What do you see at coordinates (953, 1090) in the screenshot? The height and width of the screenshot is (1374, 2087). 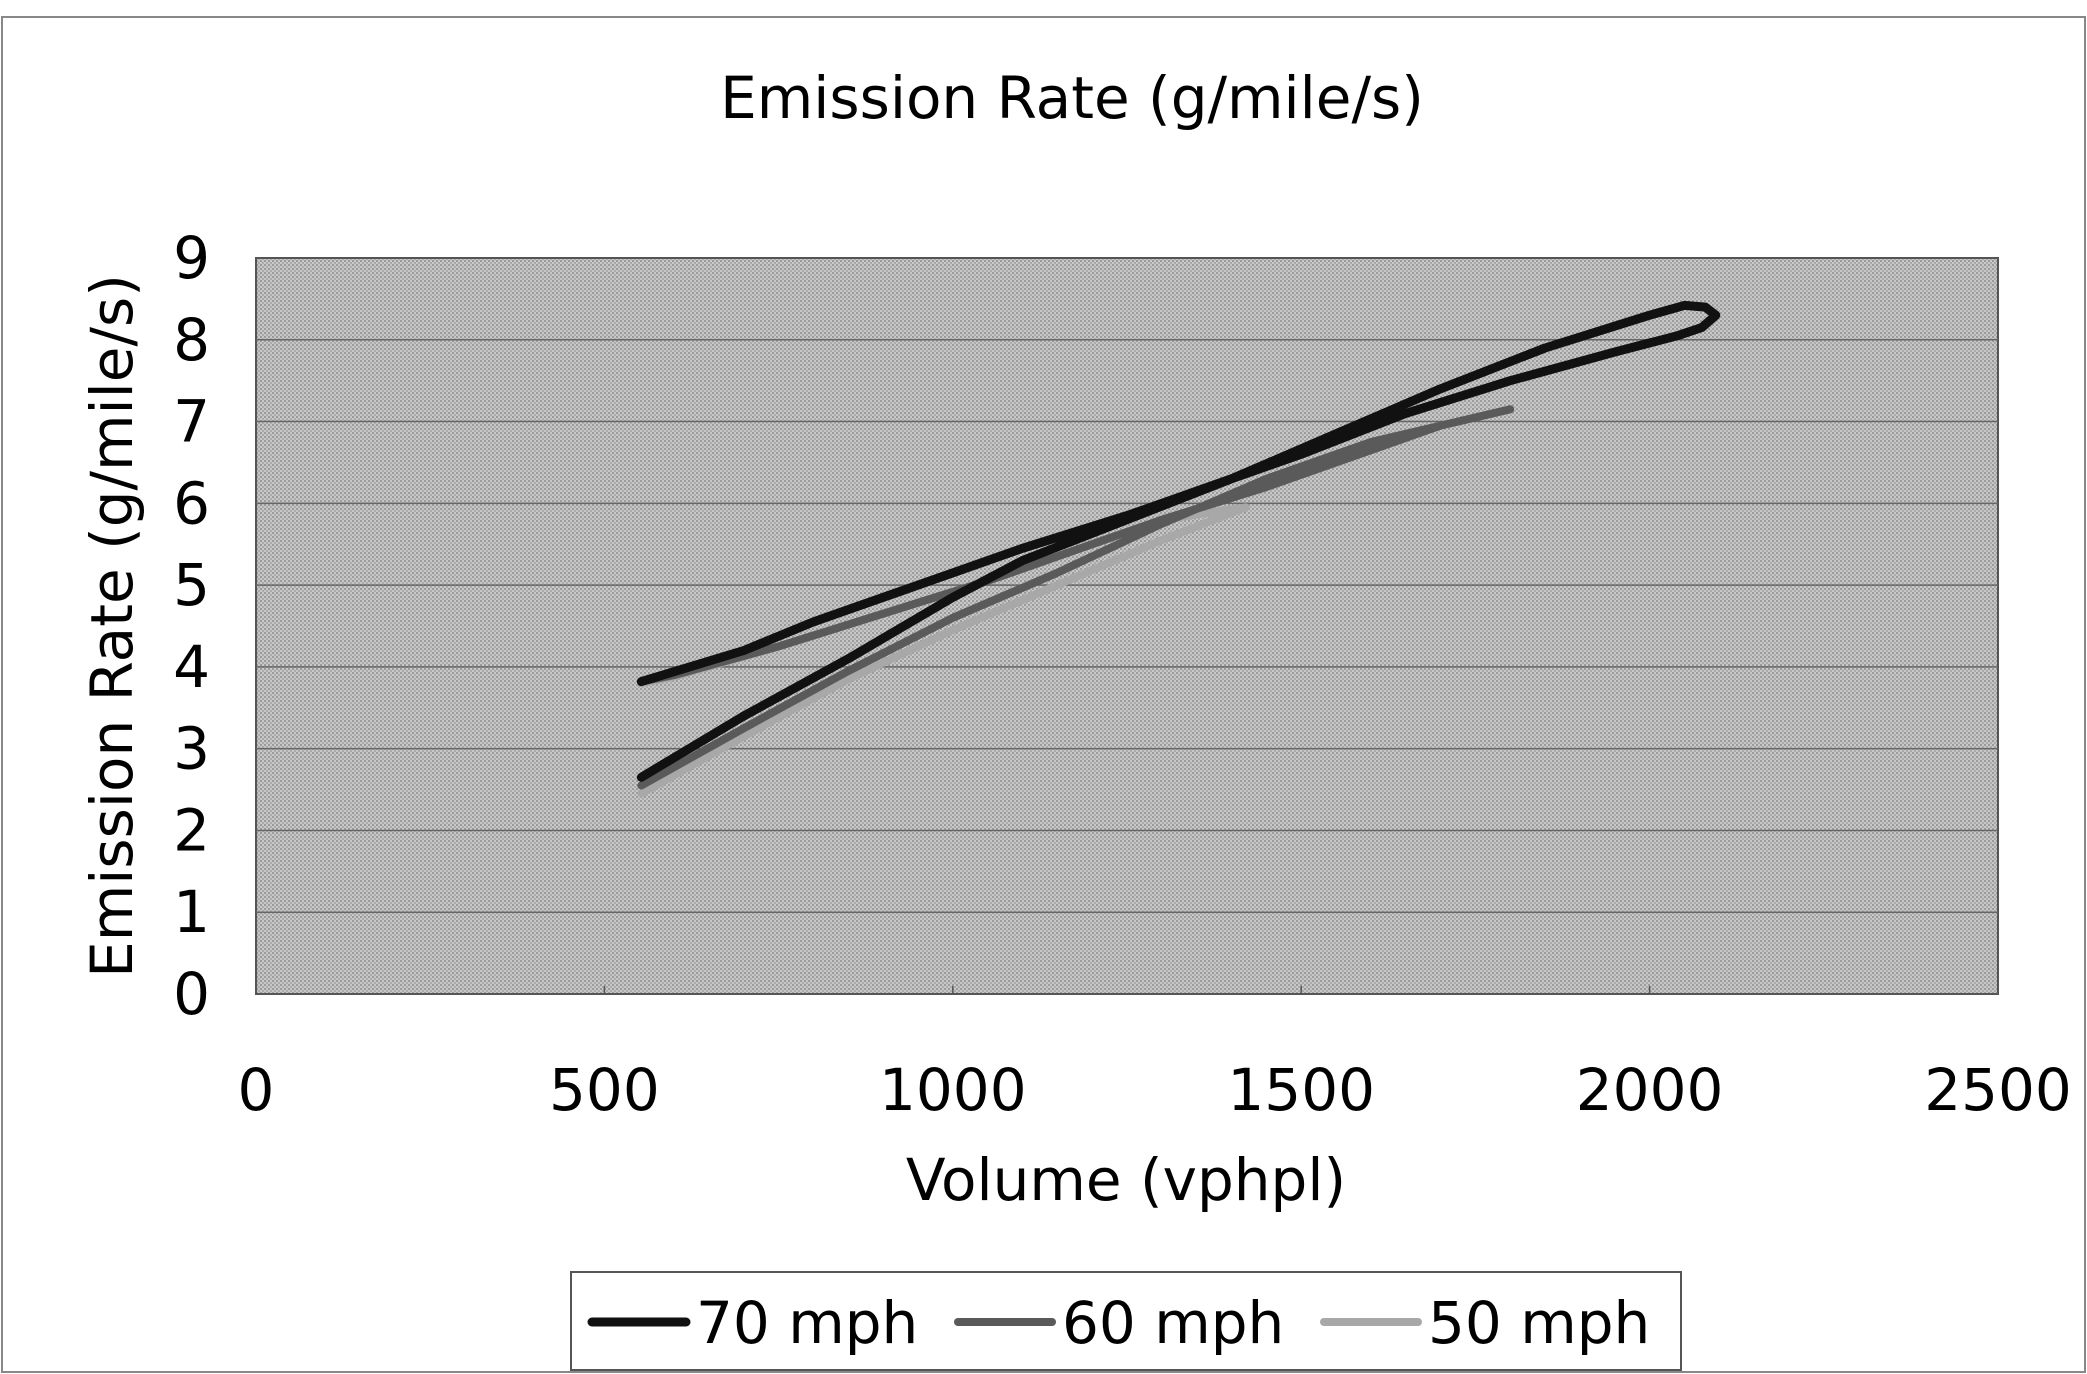 I see `x-tick-label: 1000` at bounding box center [953, 1090].